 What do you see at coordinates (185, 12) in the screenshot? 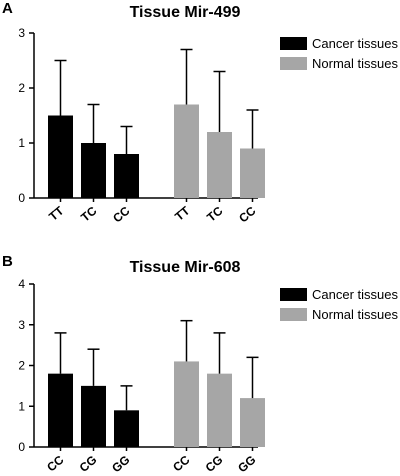
I see `chart-title: Tissue Mir-499` at bounding box center [185, 12].